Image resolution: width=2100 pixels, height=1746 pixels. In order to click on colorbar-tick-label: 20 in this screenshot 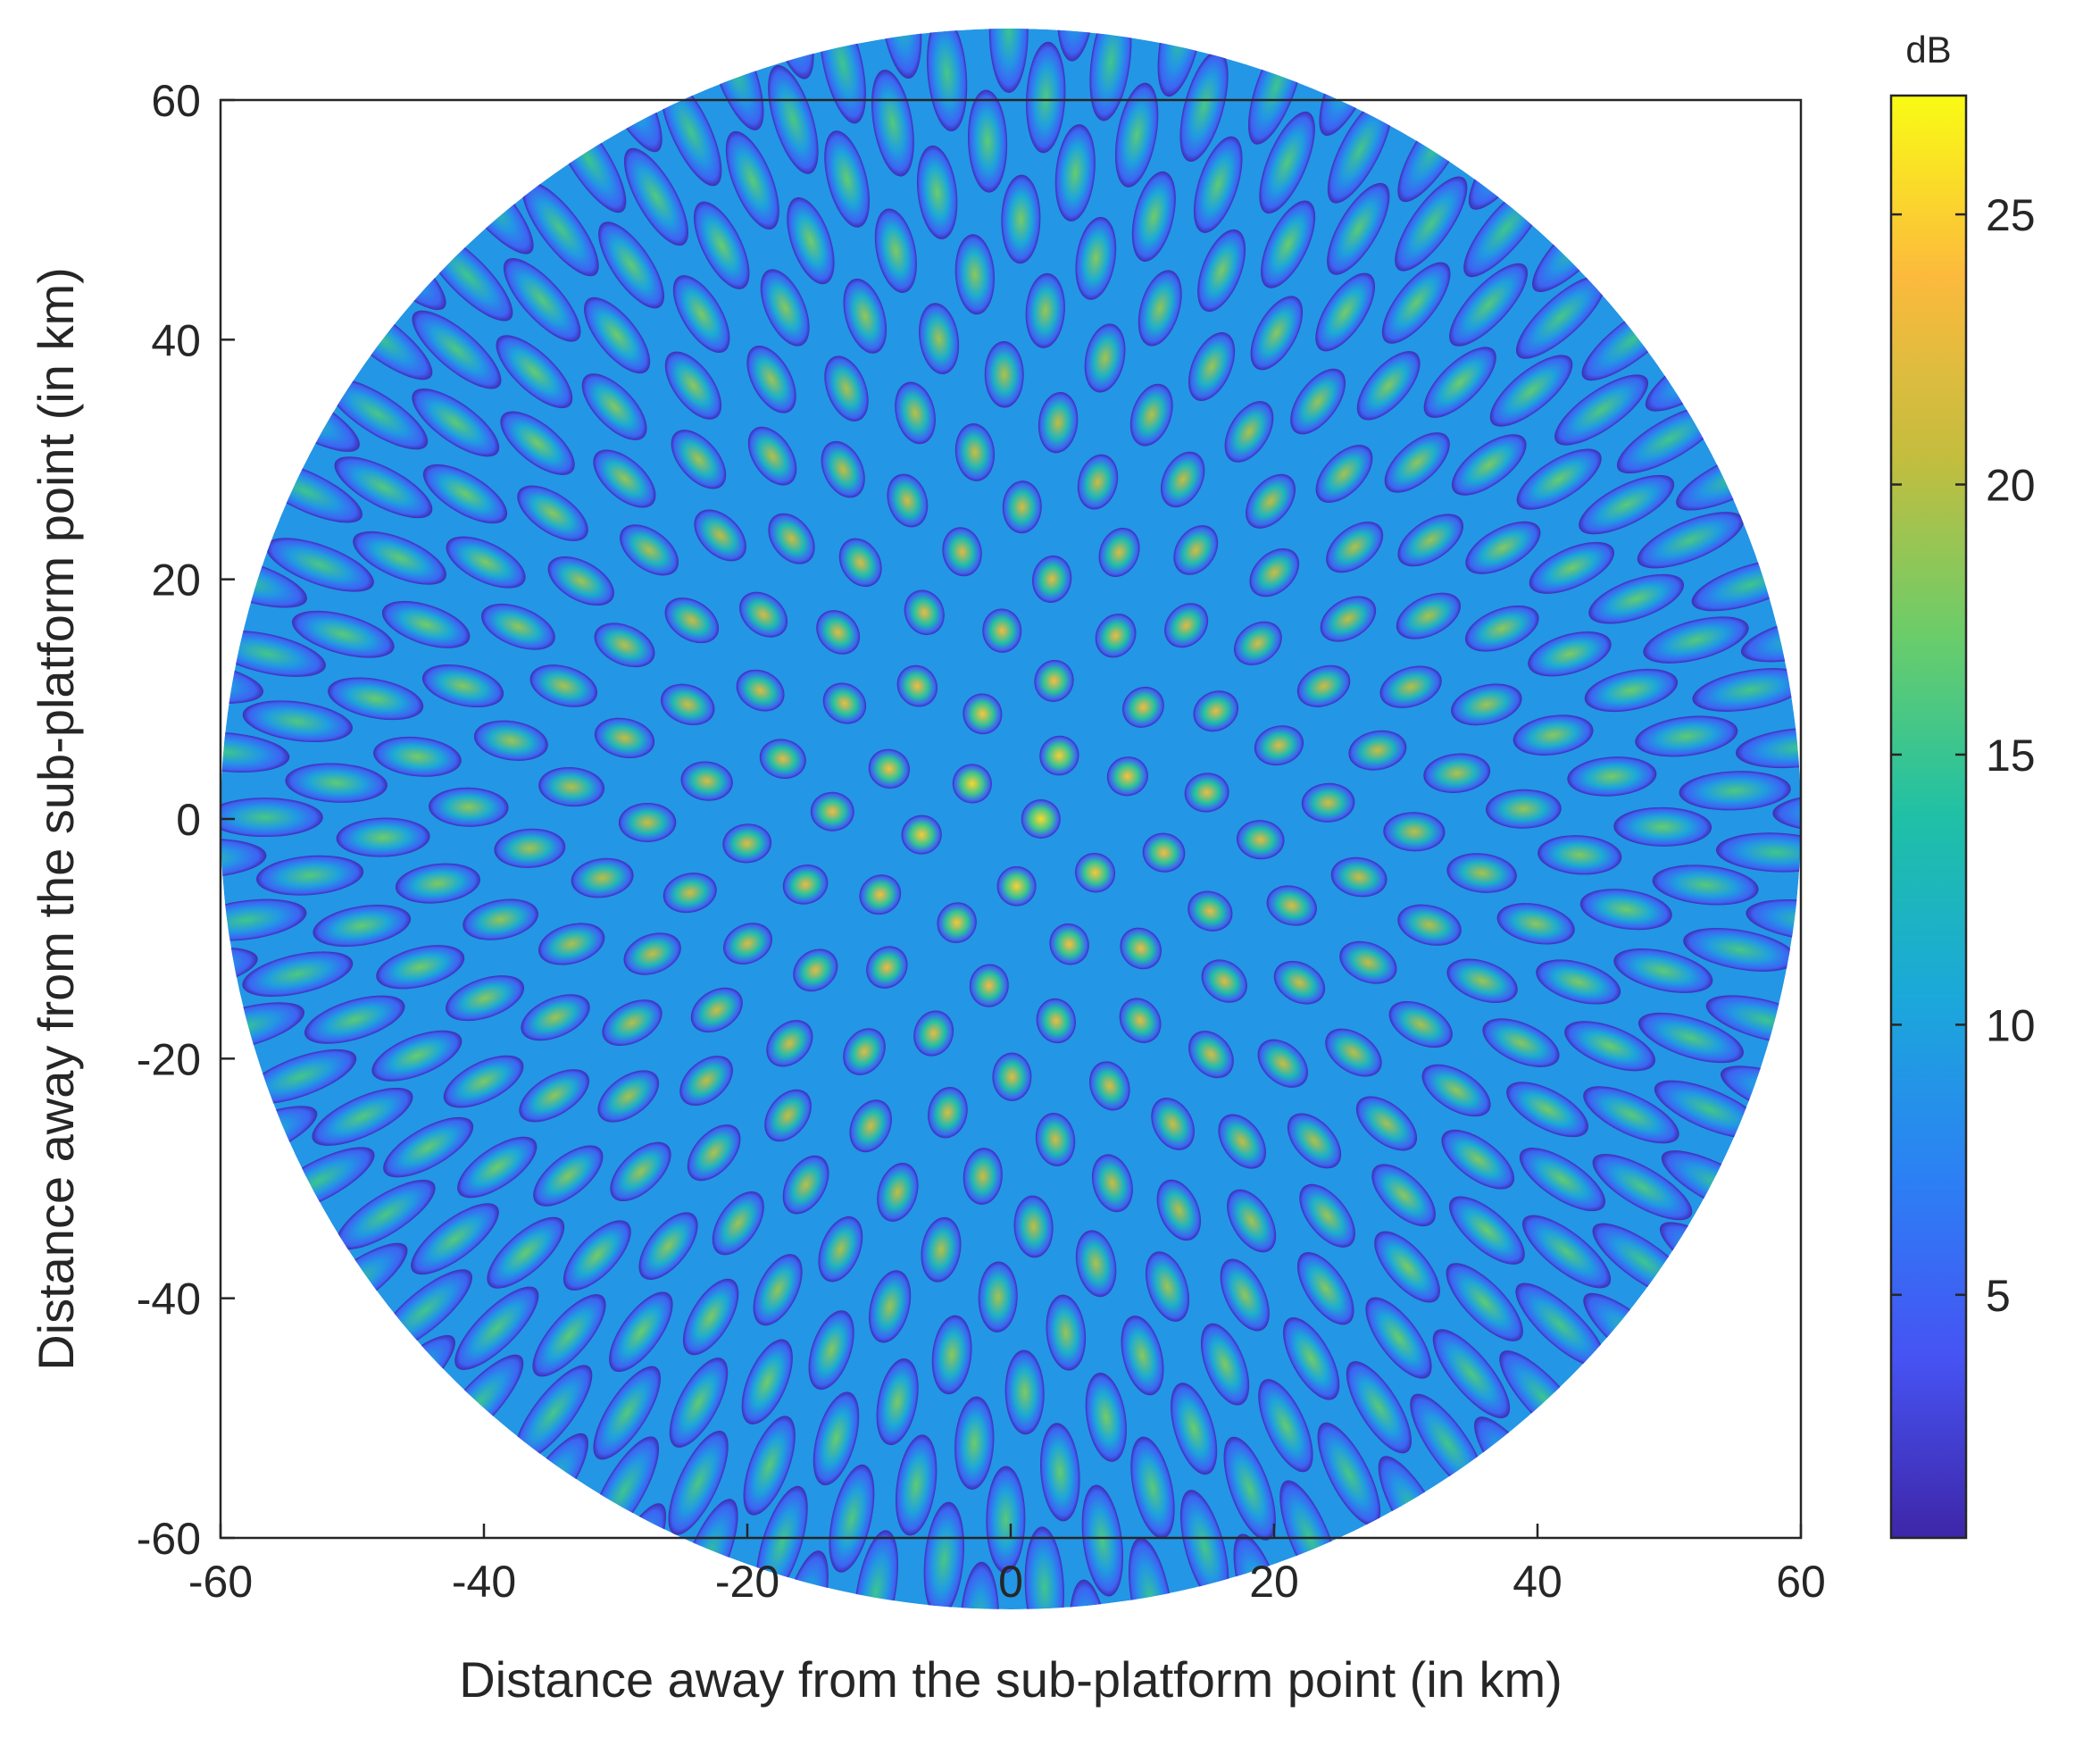, I will do `click(2011, 486)`.